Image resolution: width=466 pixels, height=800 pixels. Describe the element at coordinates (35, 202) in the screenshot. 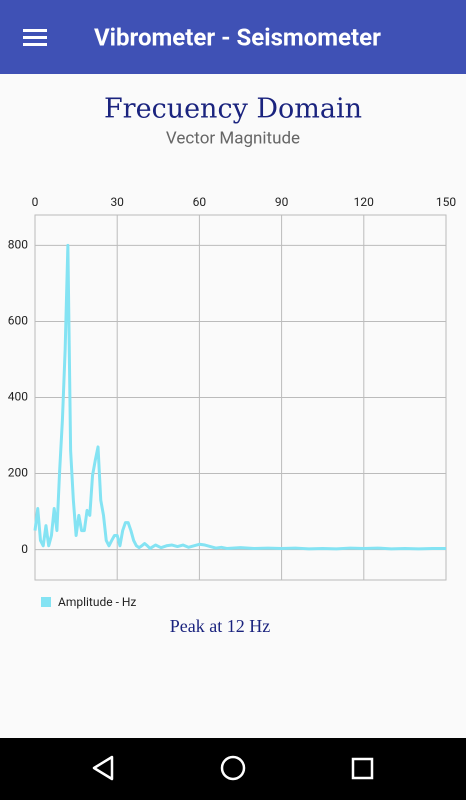

I see `x-tick-label: 0` at that location.